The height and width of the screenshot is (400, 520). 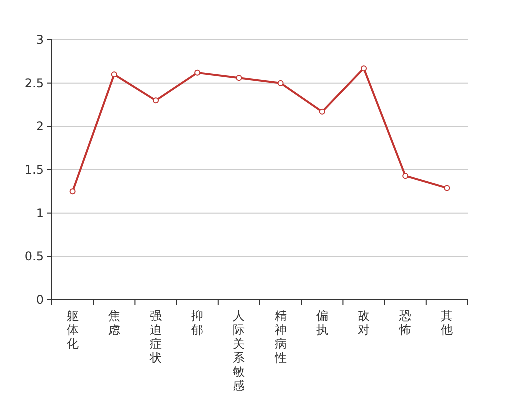 I want to click on y-tick-label: 2, so click(x=40, y=127).